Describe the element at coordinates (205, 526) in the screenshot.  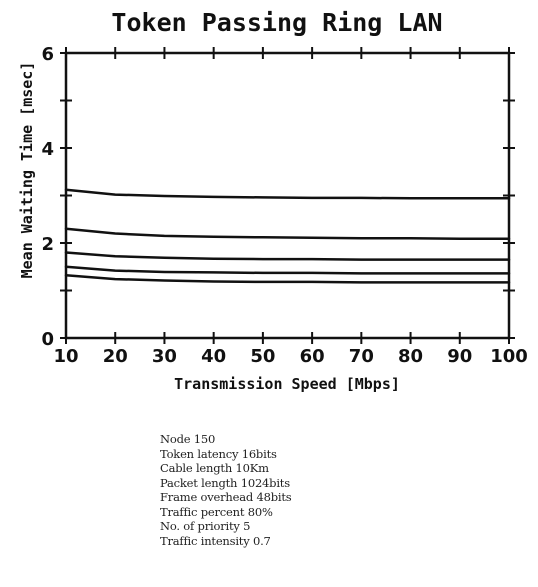
I see `param-priority-count: No. of priority 5` at that location.